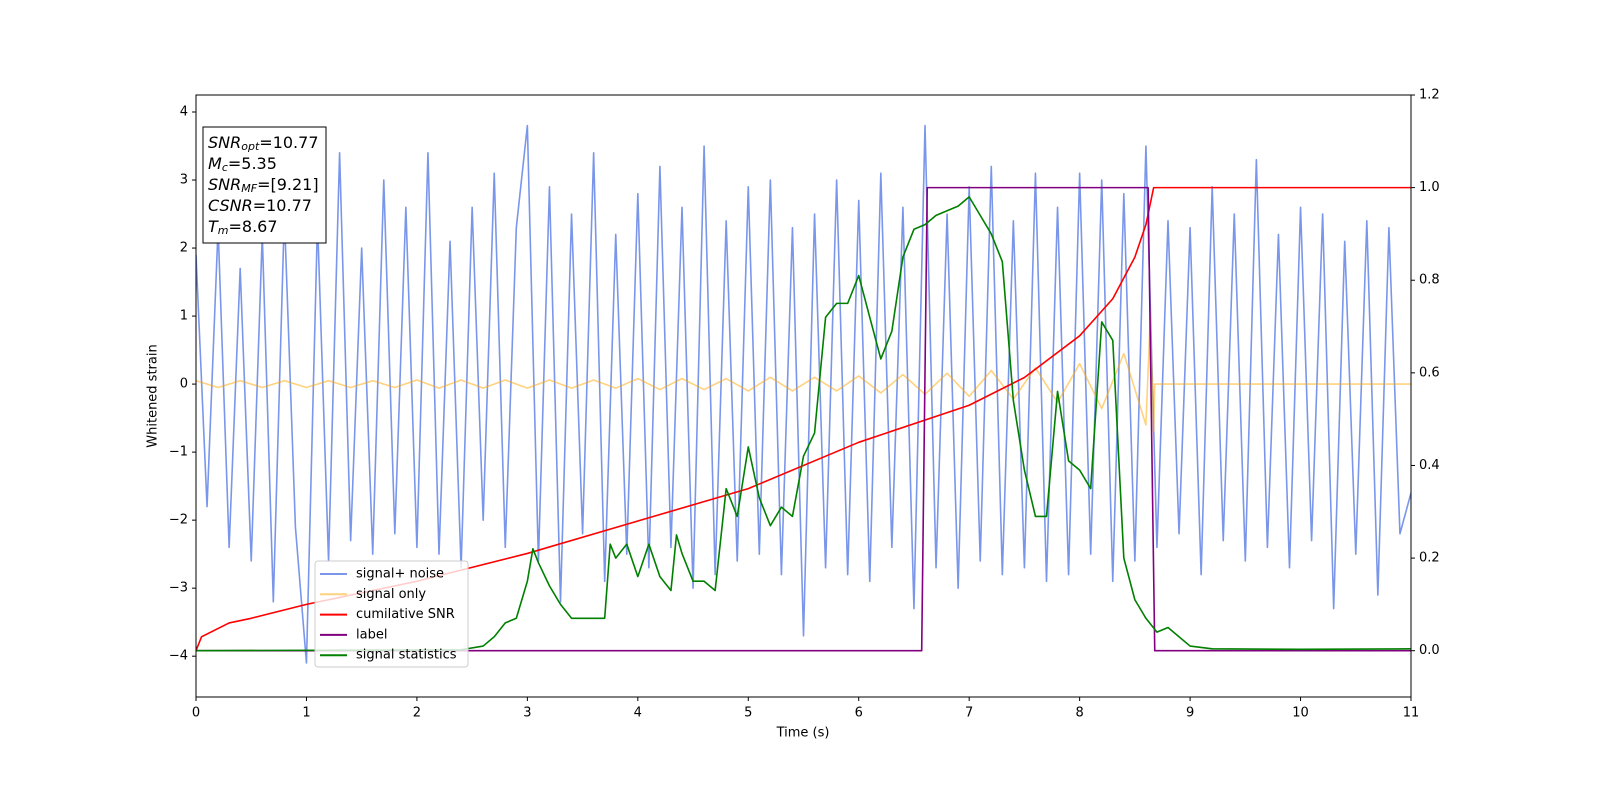 The width and height of the screenshot is (1600, 800). What do you see at coordinates (213, 226) in the screenshot?
I see `stats-name: T` at bounding box center [213, 226].